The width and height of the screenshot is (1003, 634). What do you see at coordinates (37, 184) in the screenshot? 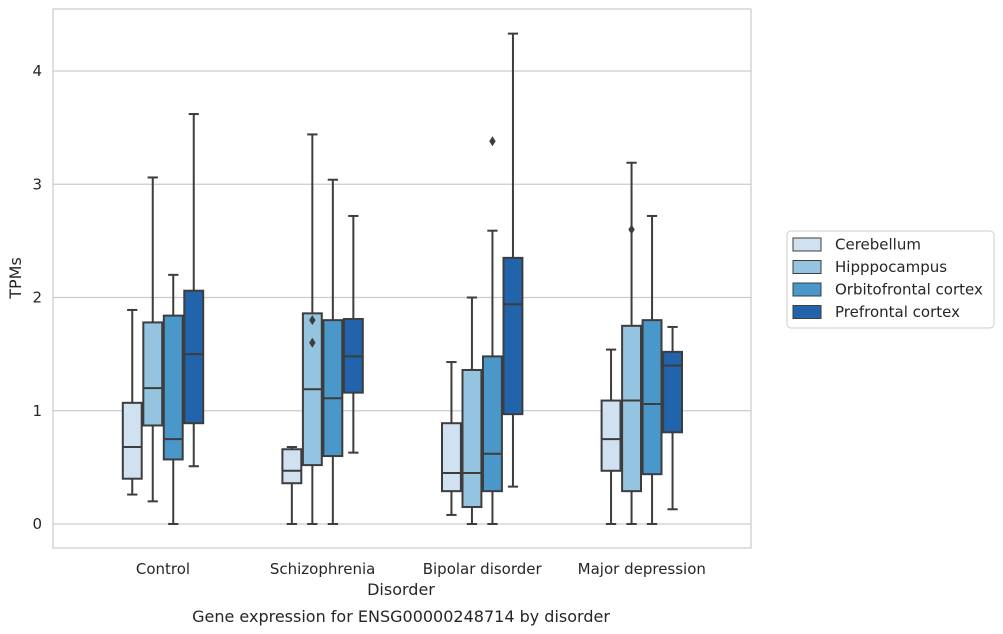
I see `y-tick-label: 3` at bounding box center [37, 184].